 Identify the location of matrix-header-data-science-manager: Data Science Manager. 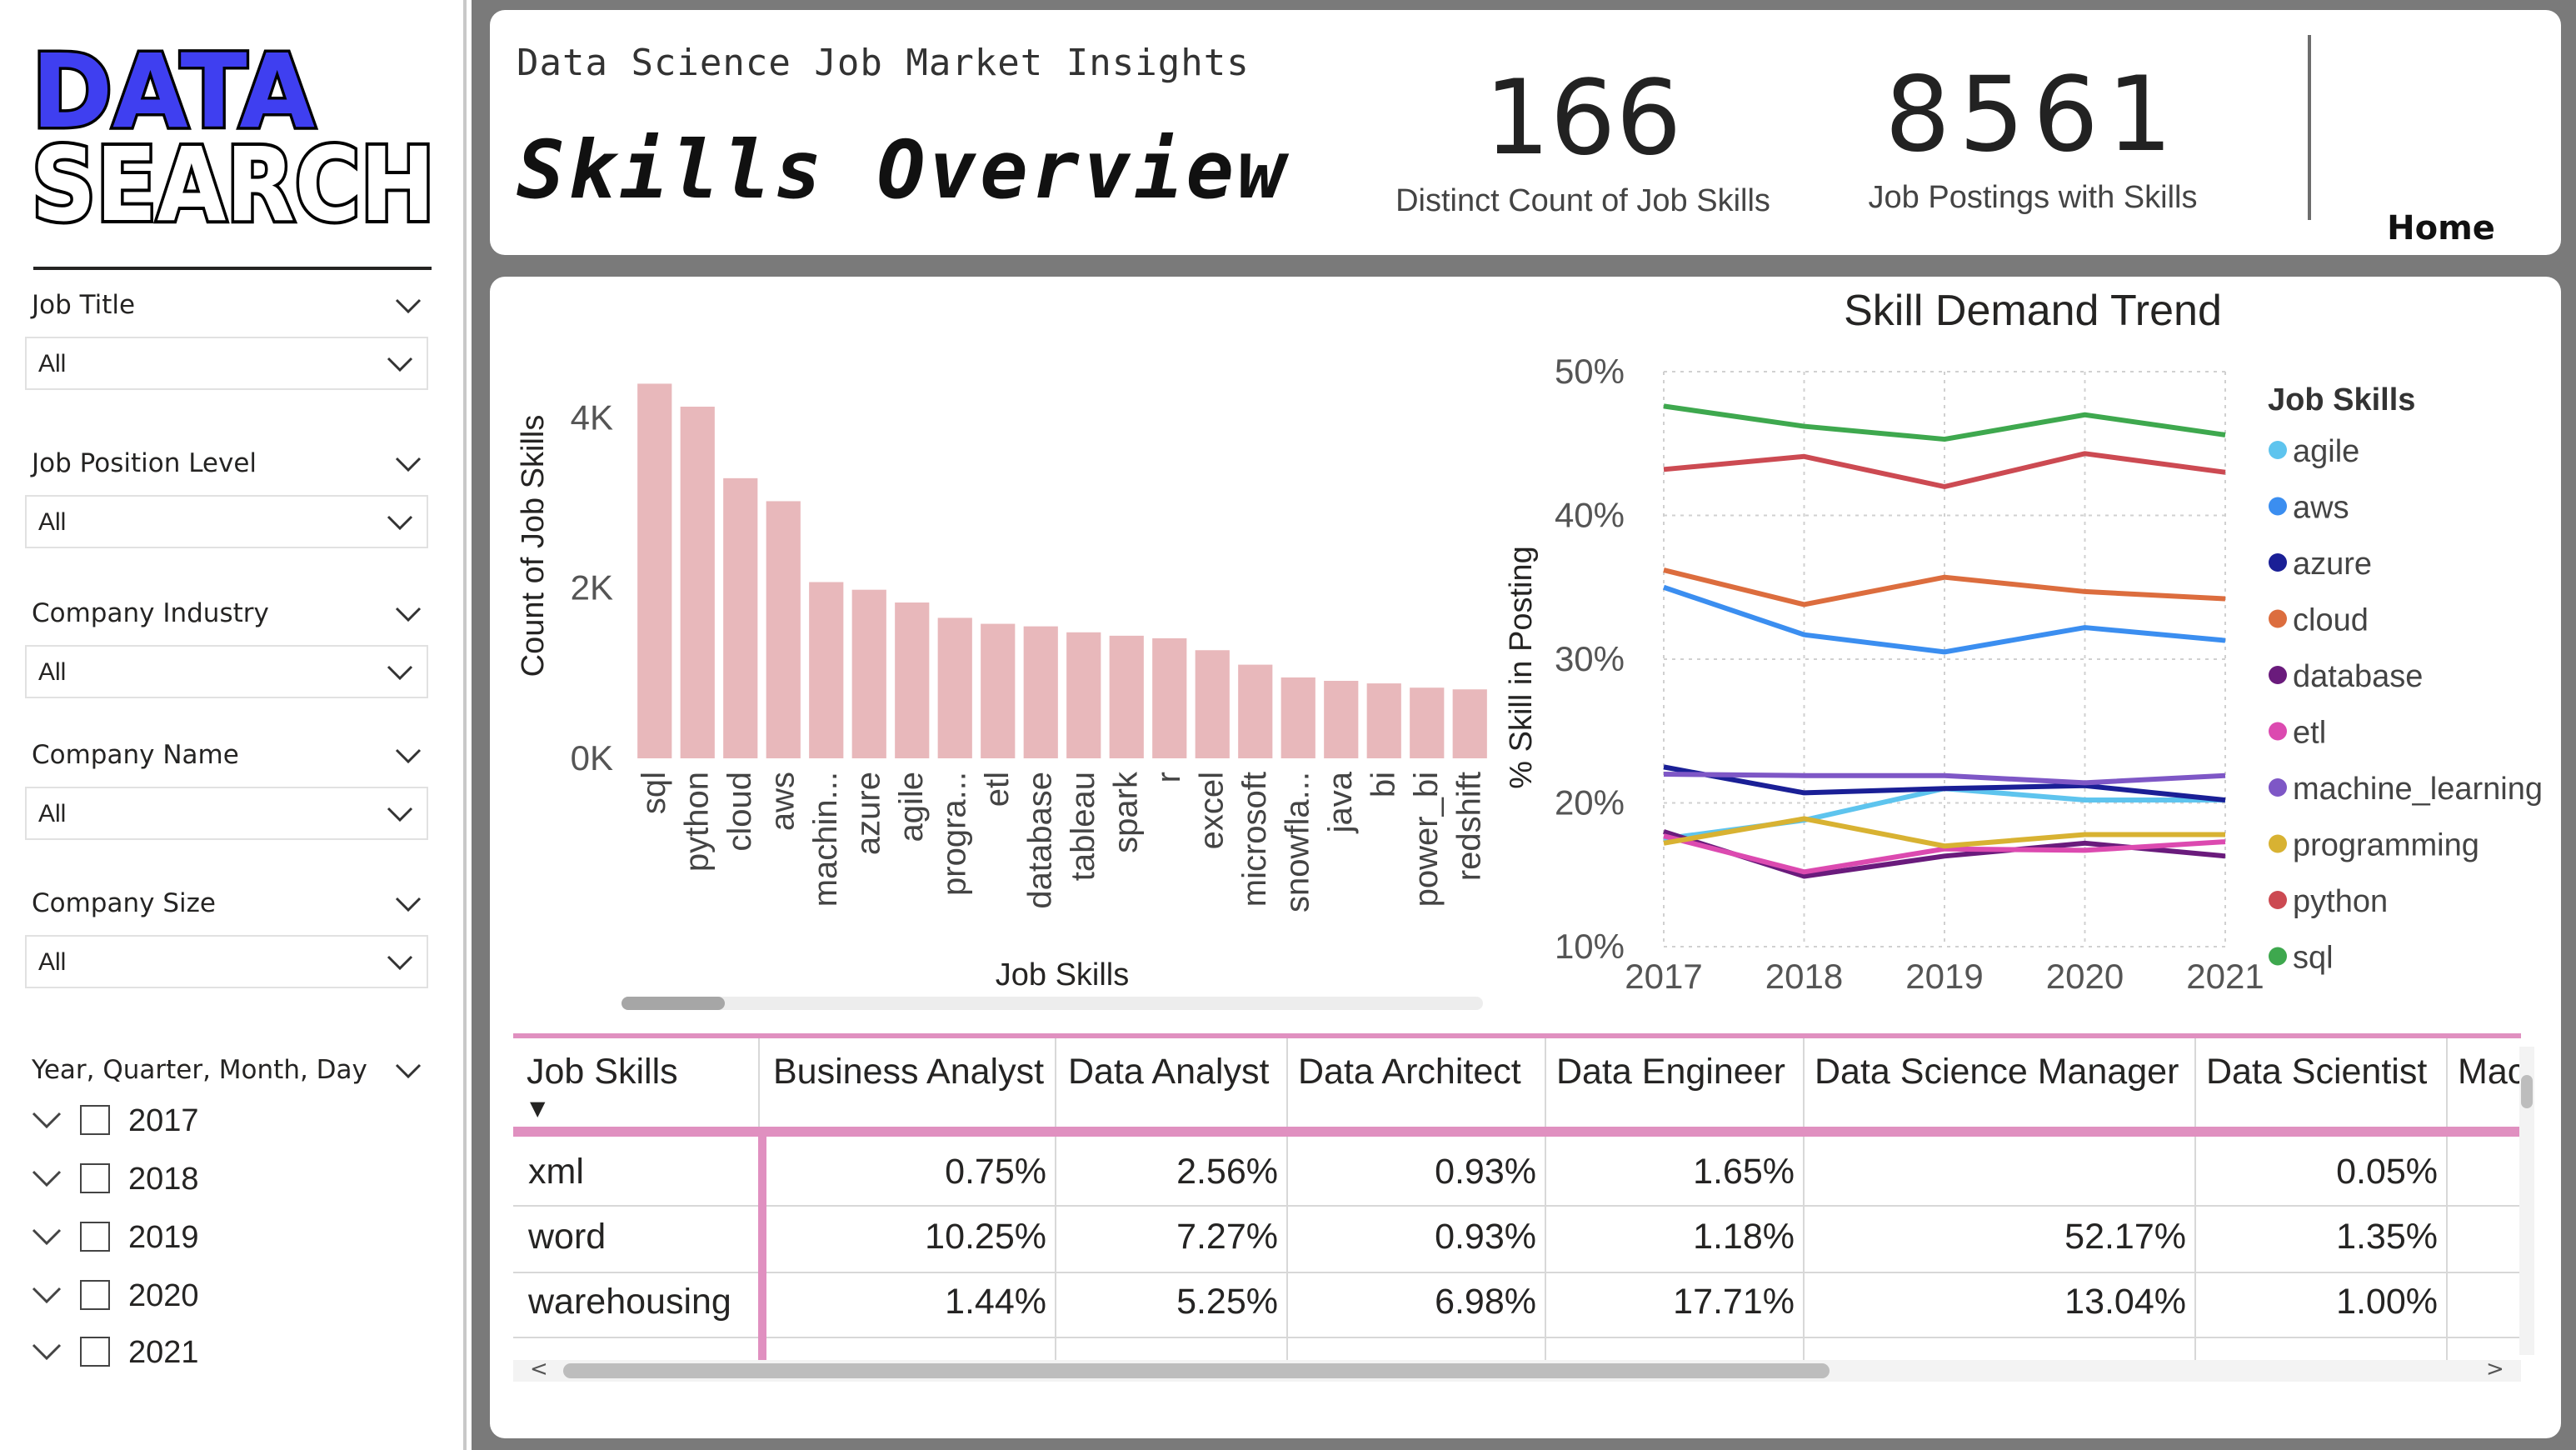
(1997, 1072).